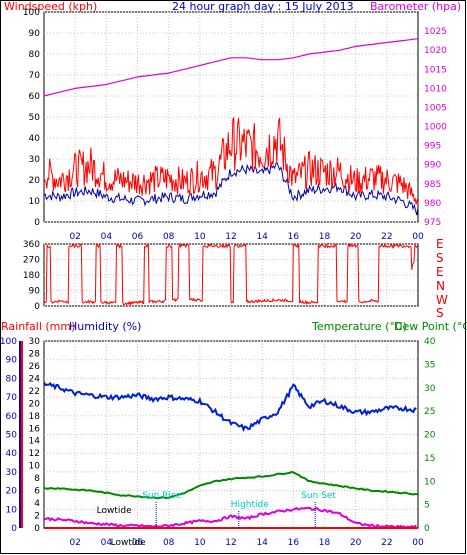 Image resolution: width=467 pixels, height=555 pixels. I want to click on barometer-y-tick-label: 1015, so click(435, 70).